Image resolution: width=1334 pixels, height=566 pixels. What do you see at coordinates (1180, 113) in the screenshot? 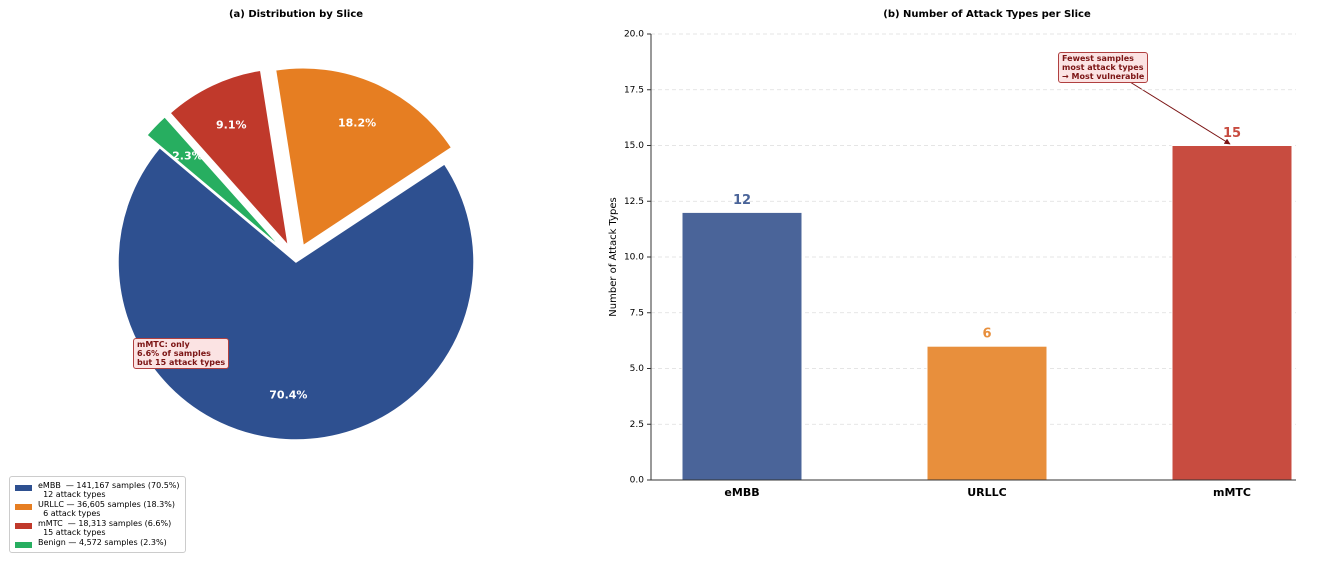
I see `annotation-arrow` at bounding box center [1180, 113].